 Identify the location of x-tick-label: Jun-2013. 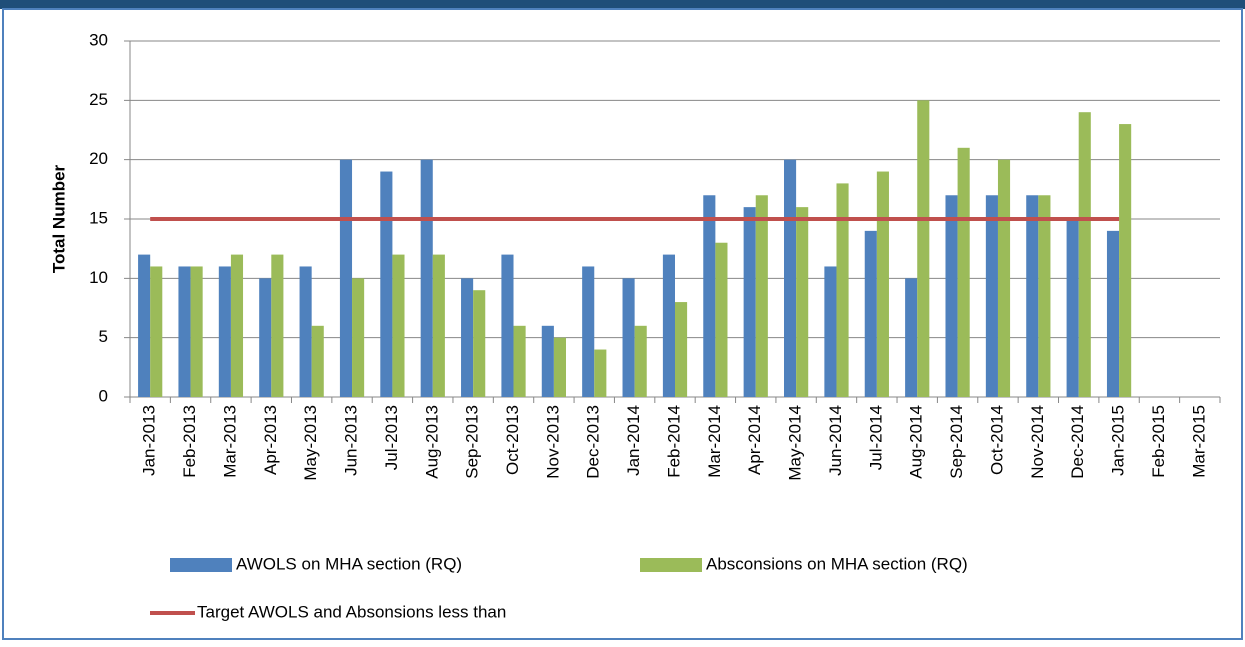
(351, 440).